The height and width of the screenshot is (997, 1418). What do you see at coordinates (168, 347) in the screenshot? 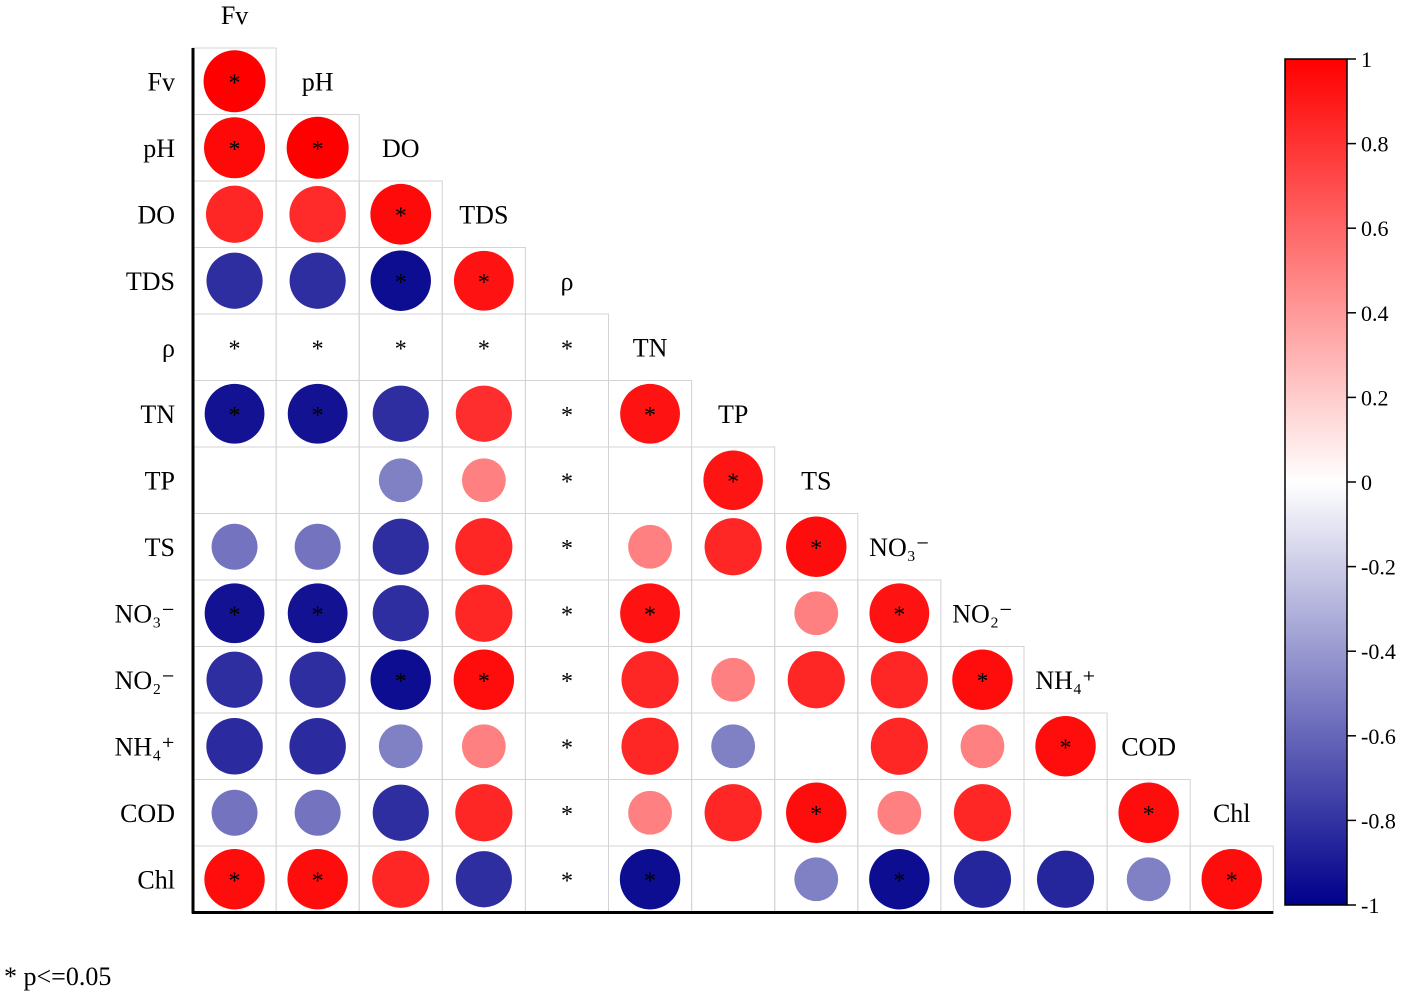
I see `row-label: ρ` at bounding box center [168, 347].